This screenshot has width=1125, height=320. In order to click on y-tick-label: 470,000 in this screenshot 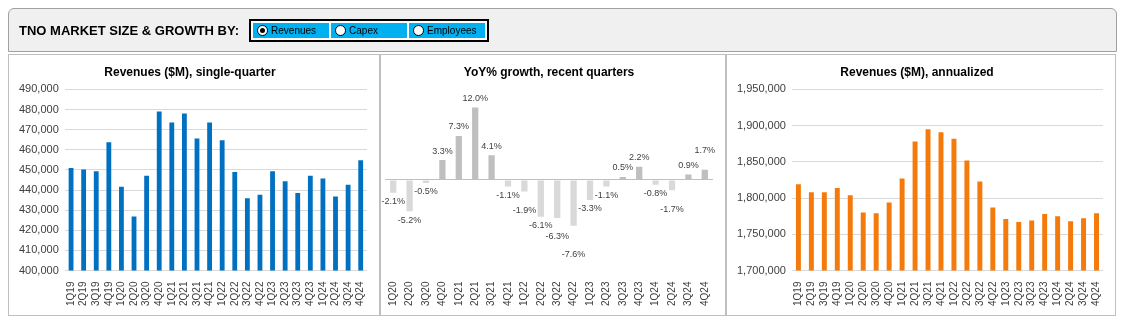, I will do `click(39, 128)`.